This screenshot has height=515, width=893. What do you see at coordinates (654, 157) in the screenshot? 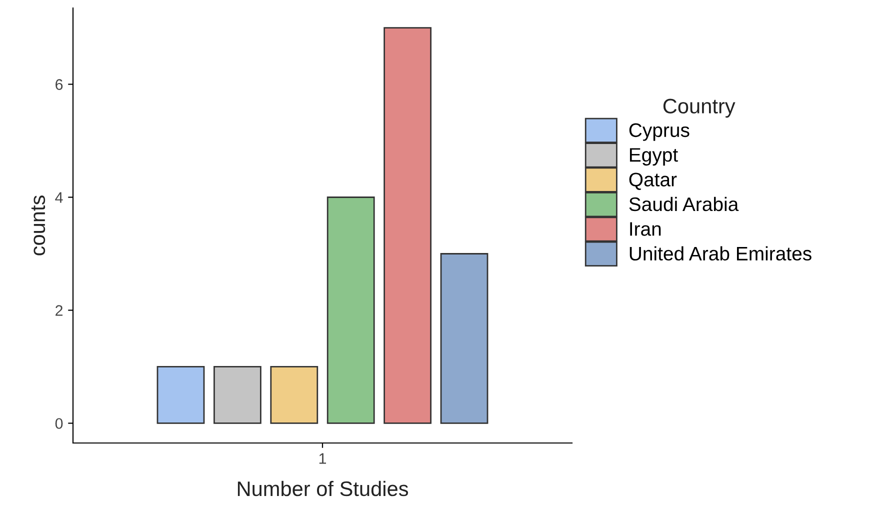
I see `legend-label: Egypt` at bounding box center [654, 157].